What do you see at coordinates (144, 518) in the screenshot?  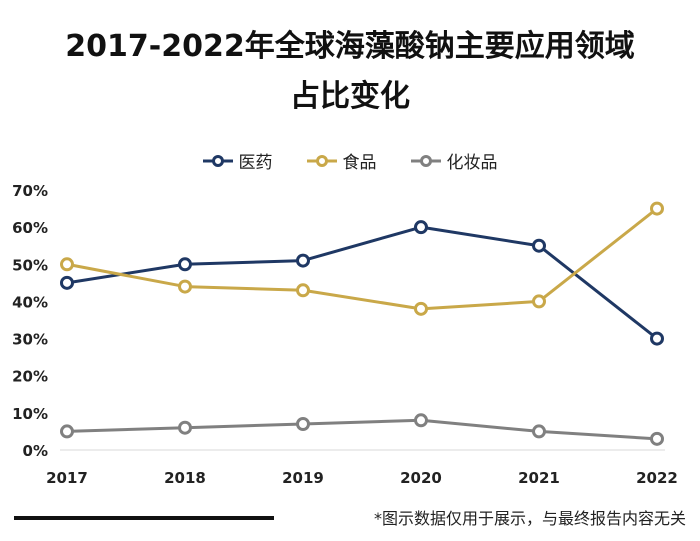 I see `footer-divider` at bounding box center [144, 518].